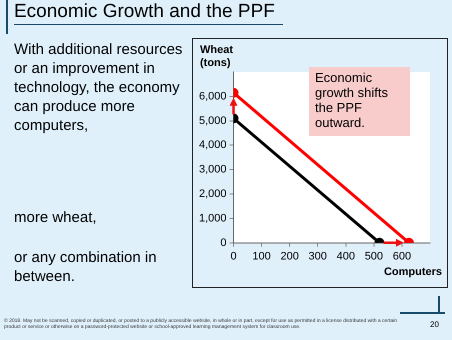 The width and height of the screenshot is (452, 340). What do you see at coordinates (217, 57) in the screenshot?
I see `y-axis-title: Wheat (tons)` at bounding box center [217, 57].